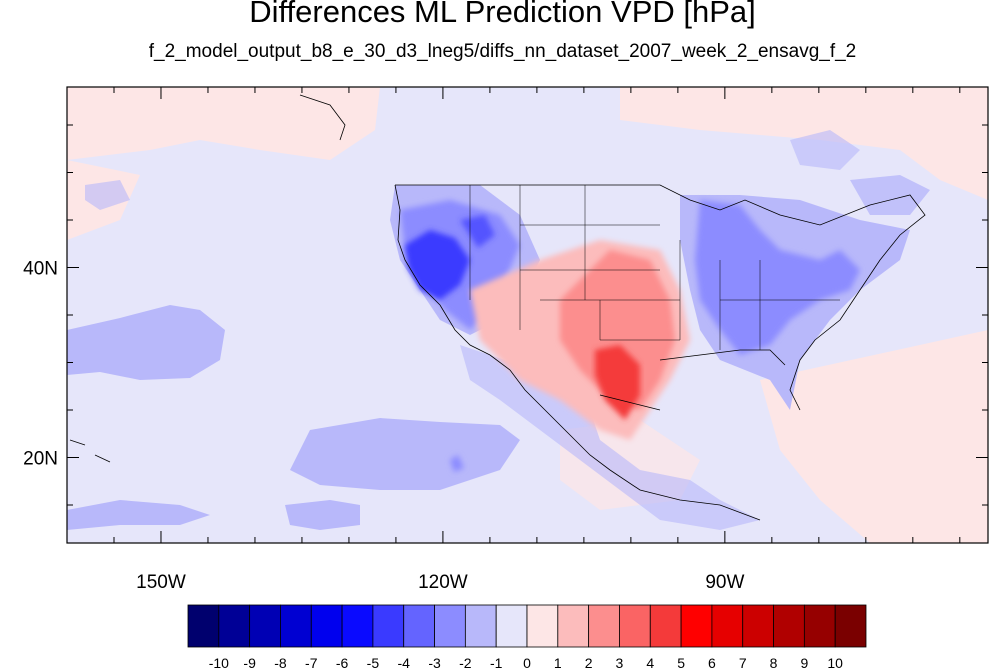  What do you see at coordinates (527, 663) in the screenshot?
I see `colorbar-label: 0` at bounding box center [527, 663].